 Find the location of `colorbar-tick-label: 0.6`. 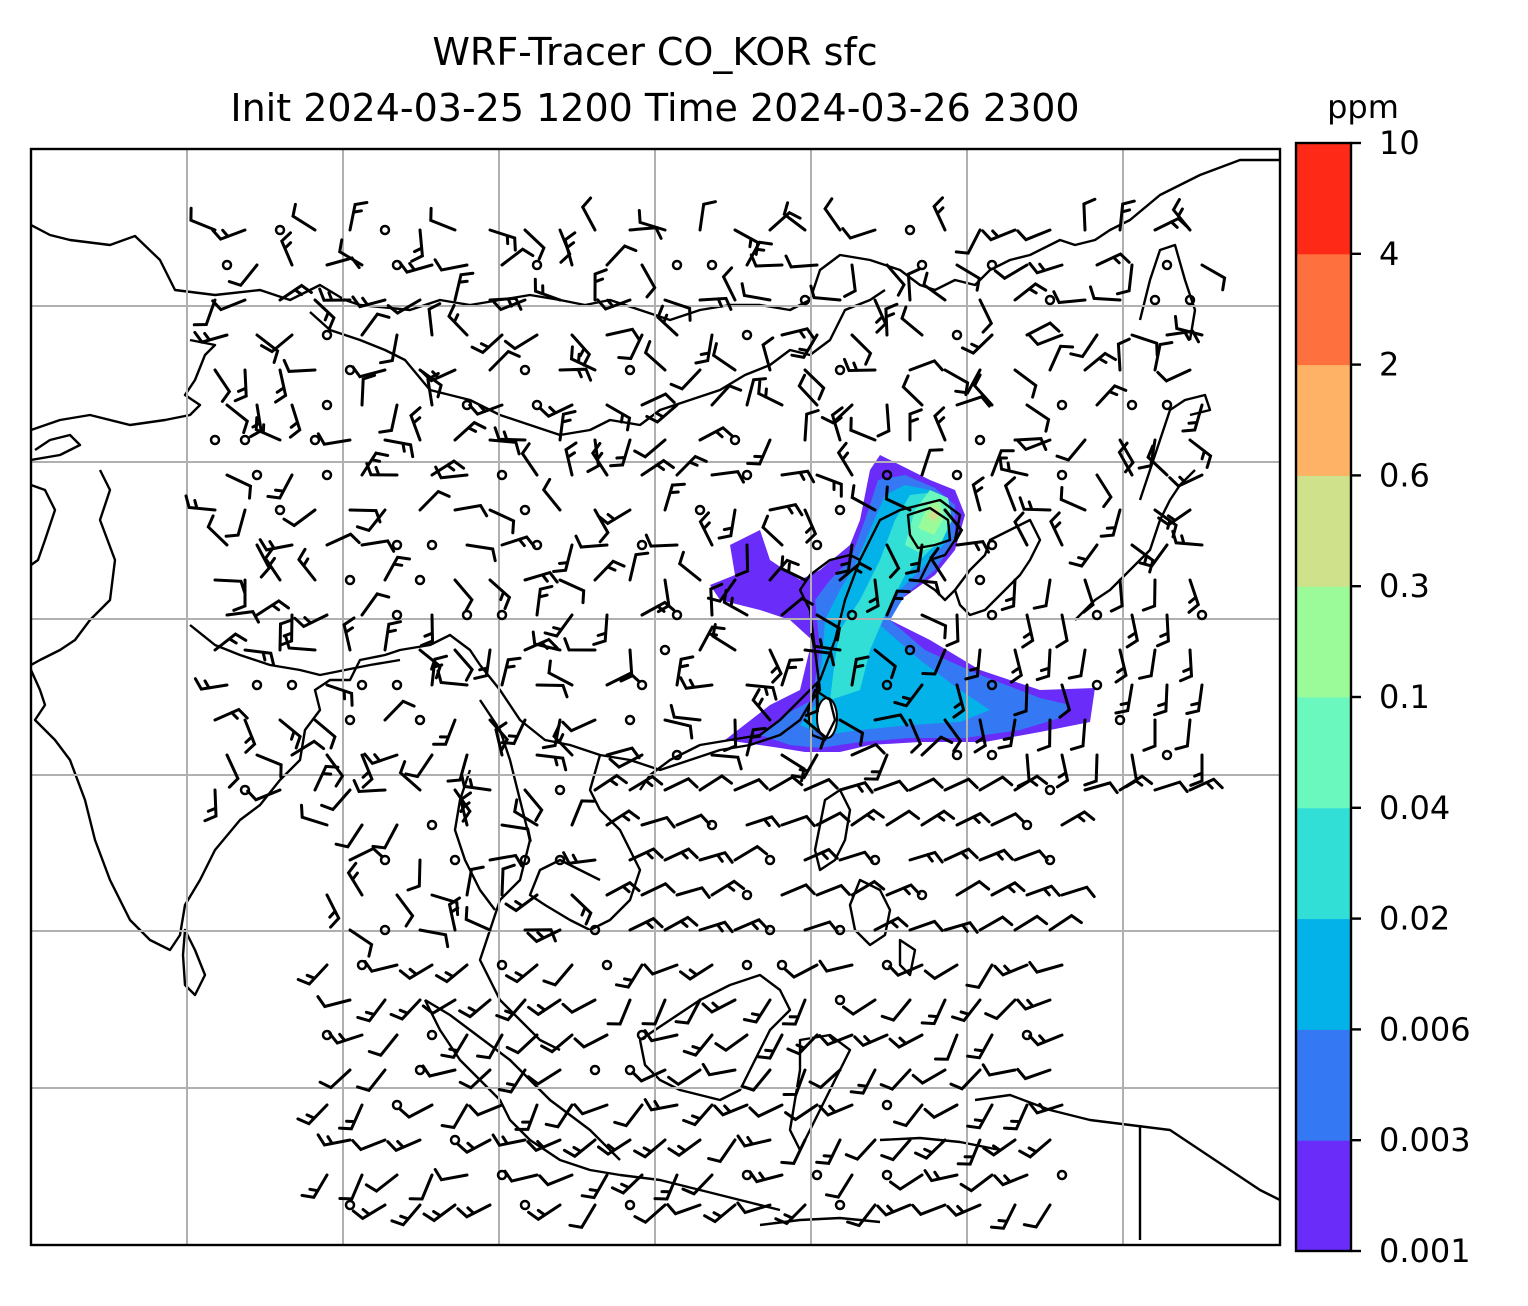

colorbar-tick-label: 0.6 is located at coordinates (1404, 475).